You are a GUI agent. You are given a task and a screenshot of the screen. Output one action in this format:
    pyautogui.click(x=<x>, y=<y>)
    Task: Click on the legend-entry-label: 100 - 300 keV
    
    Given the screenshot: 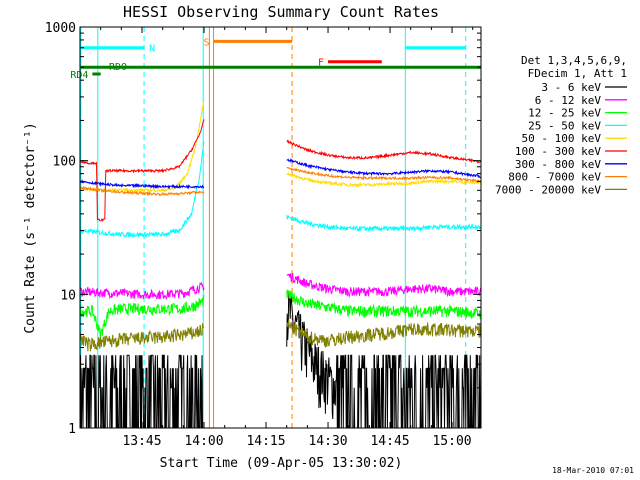 What is the action you would take?
    pyautogui.click(x=558, y=151)
    